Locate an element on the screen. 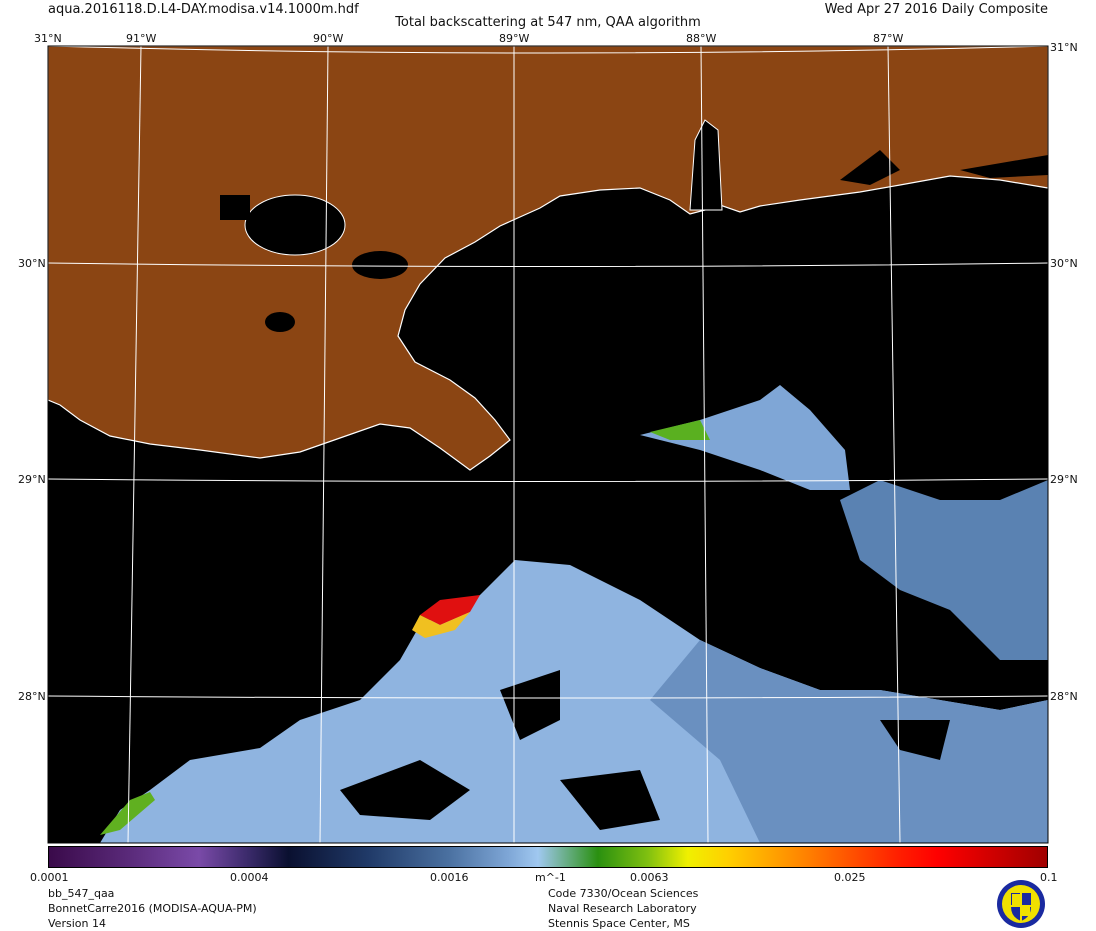 The height and width of the screenshot is (931, 1096). colorbar-tick-3: 0.0063 is located at coordinates (649, 877).